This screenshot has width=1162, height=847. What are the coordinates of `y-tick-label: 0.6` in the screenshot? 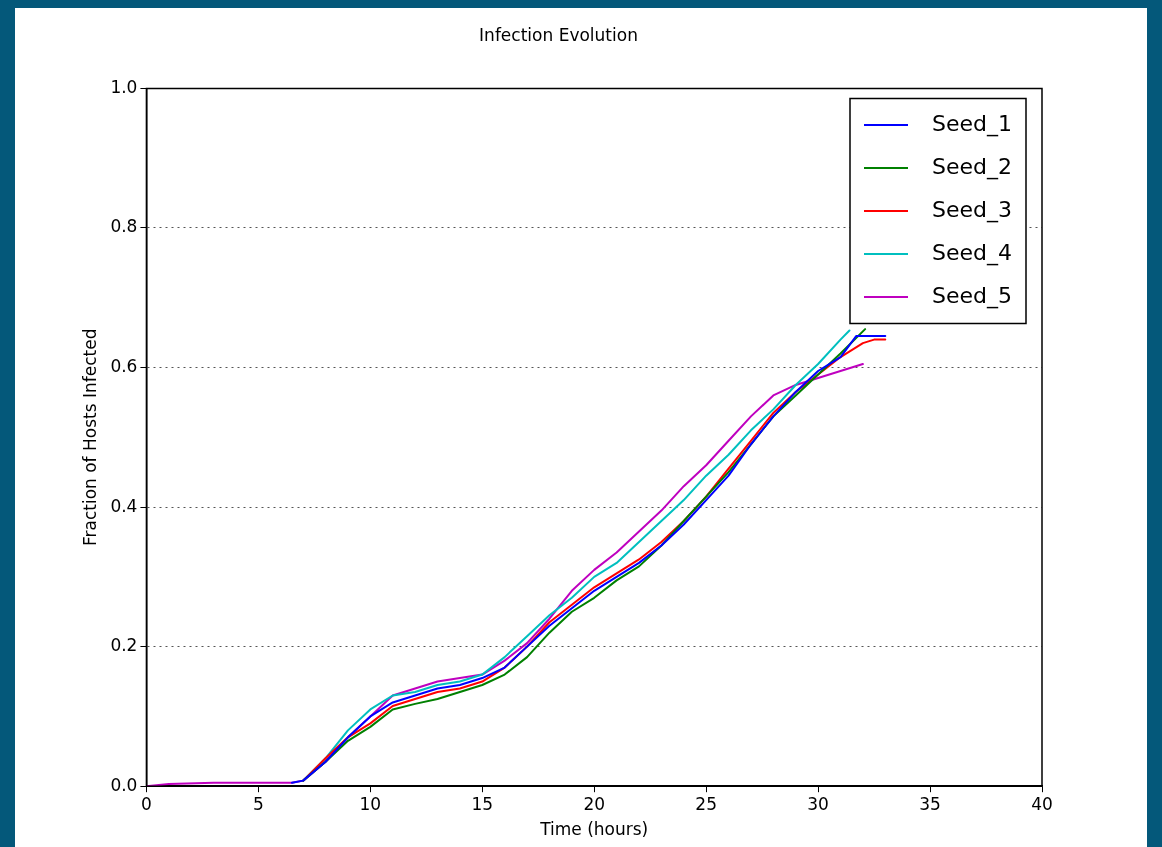 It's located at (124, 365).